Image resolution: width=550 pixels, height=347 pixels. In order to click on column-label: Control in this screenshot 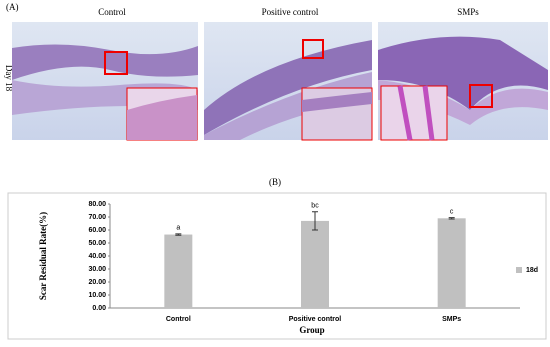, I will do `click(112, 12)`.